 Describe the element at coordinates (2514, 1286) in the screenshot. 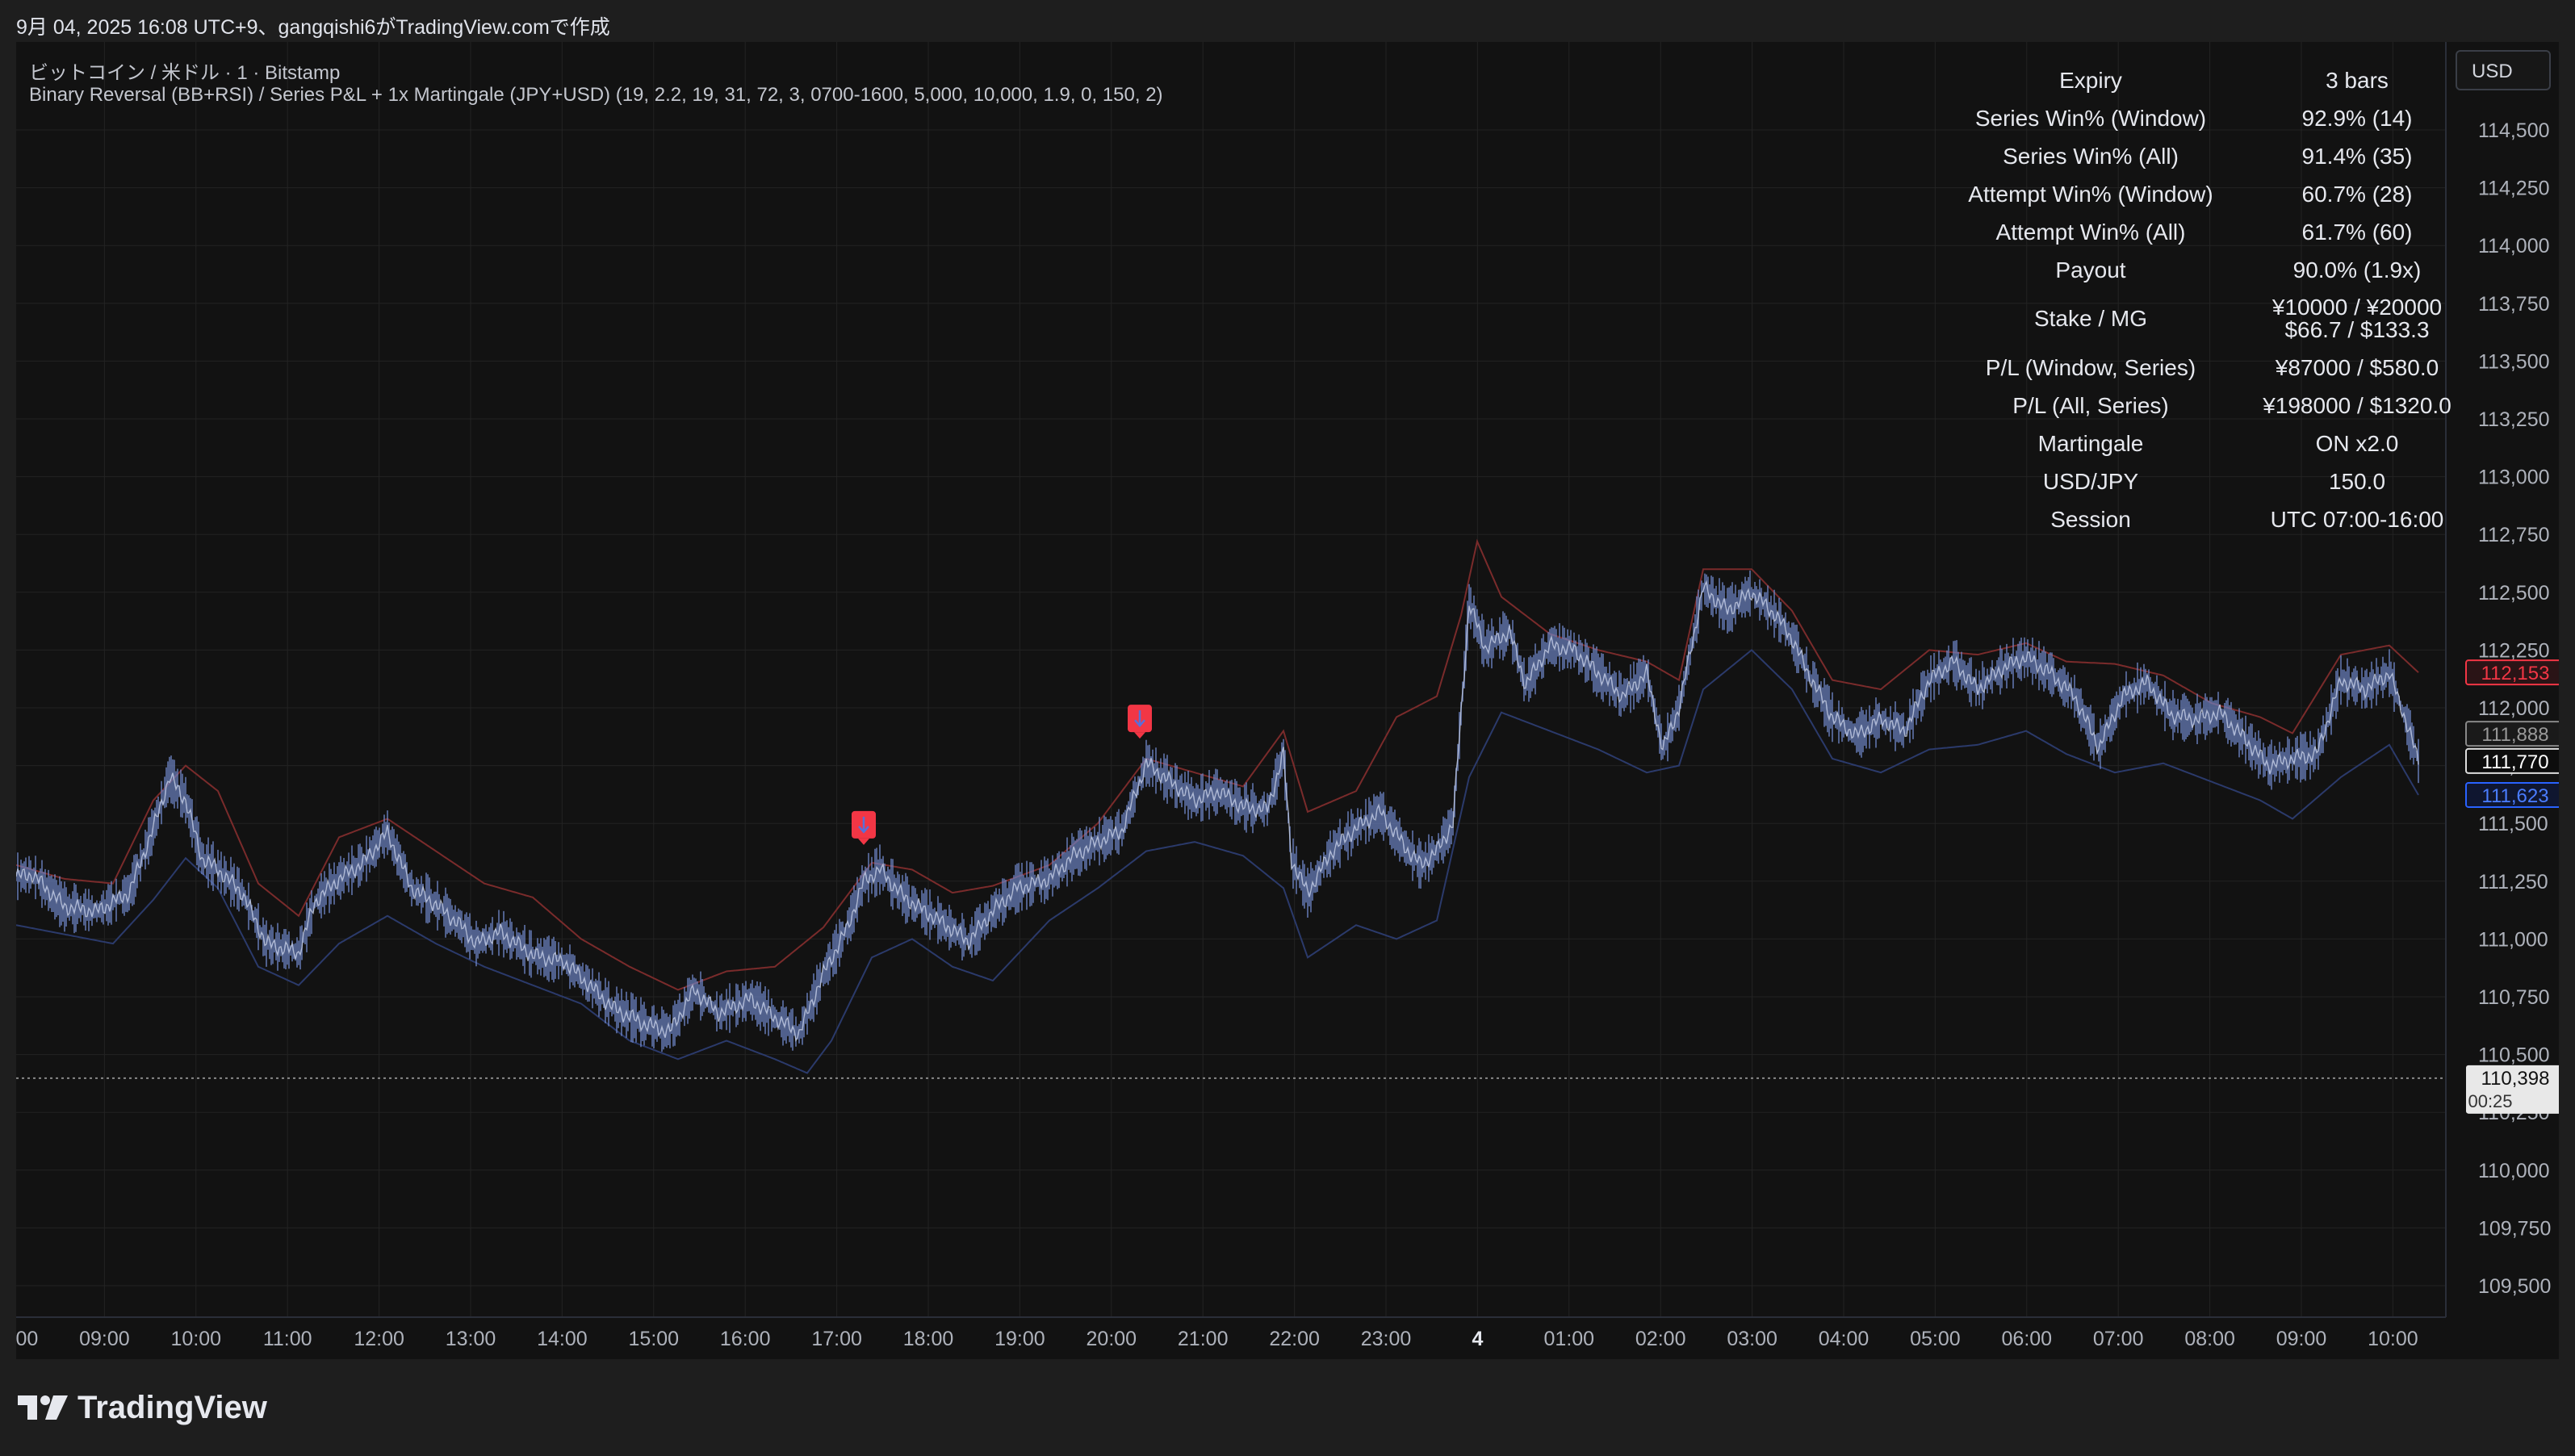

I see `y-tick-label: 109,500` at that location.